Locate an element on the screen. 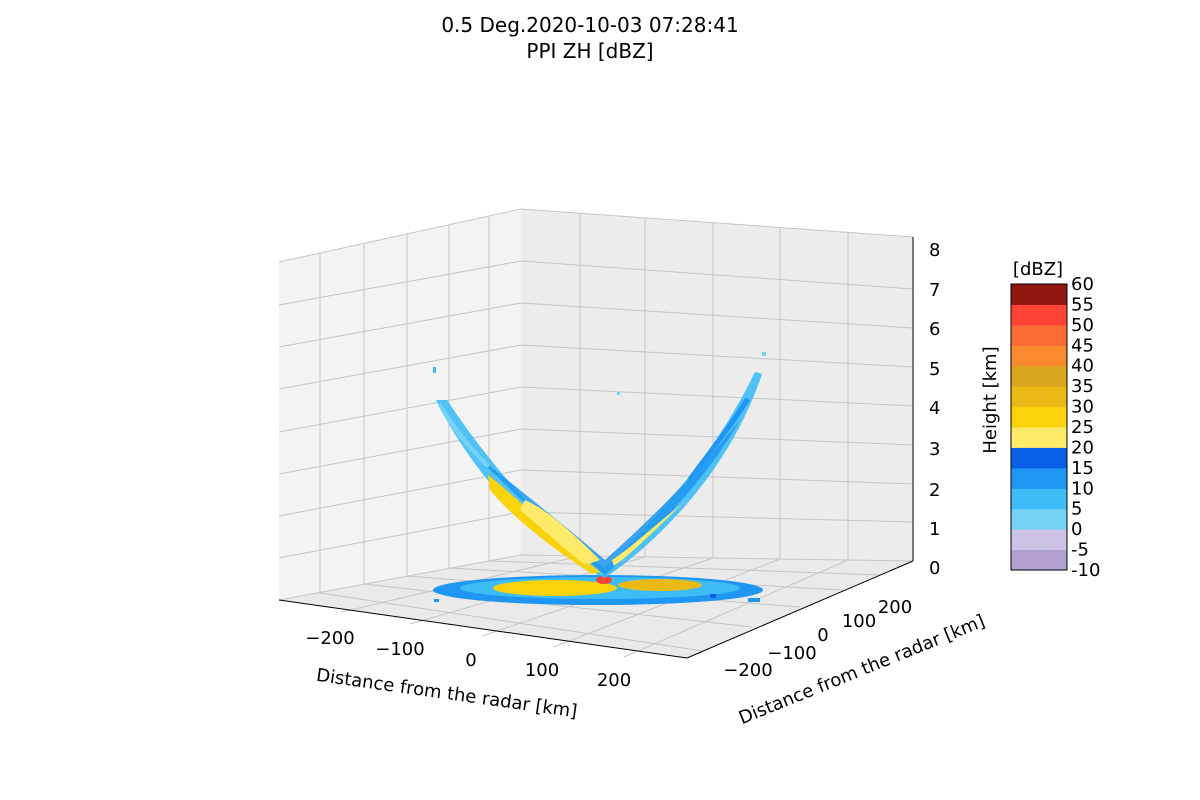 This screenshot has width=1200, height=800. colorbar-tick-label: -10 is located at coordinates (1085, 570).